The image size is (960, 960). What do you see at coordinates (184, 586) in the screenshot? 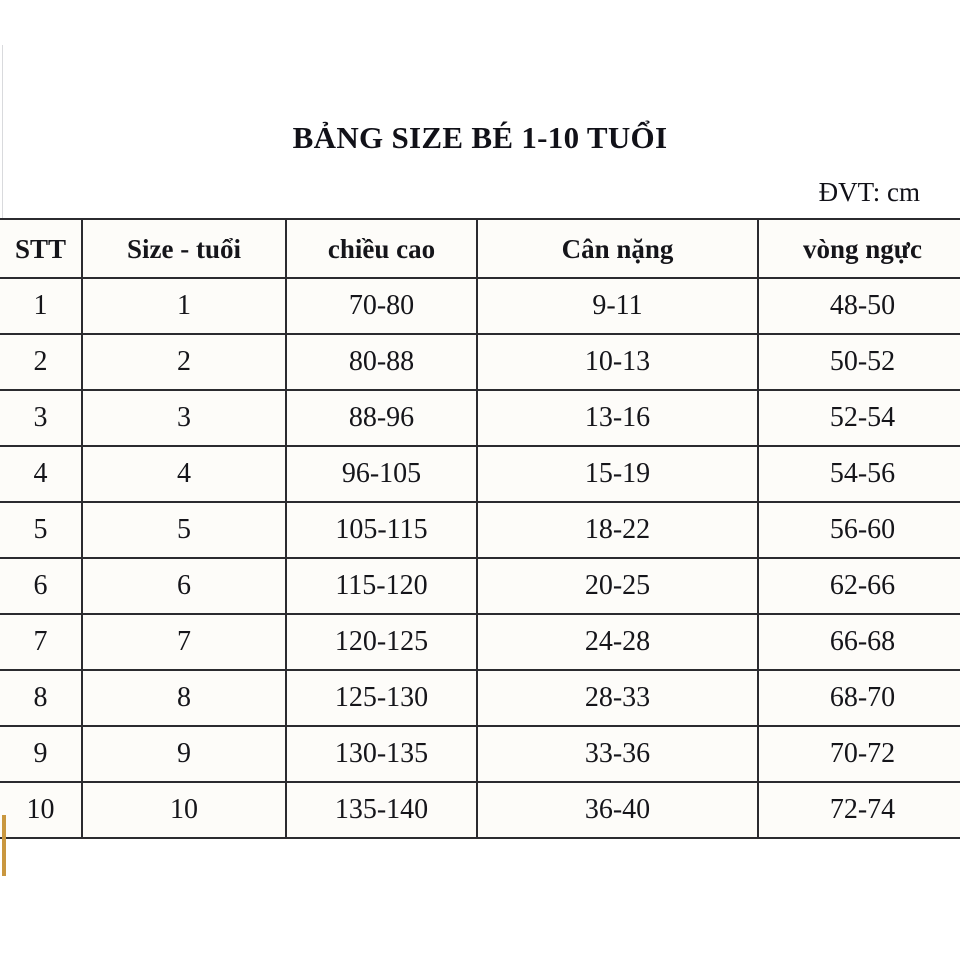
I see `cell-size: 6` at bounding box center [184, 586].